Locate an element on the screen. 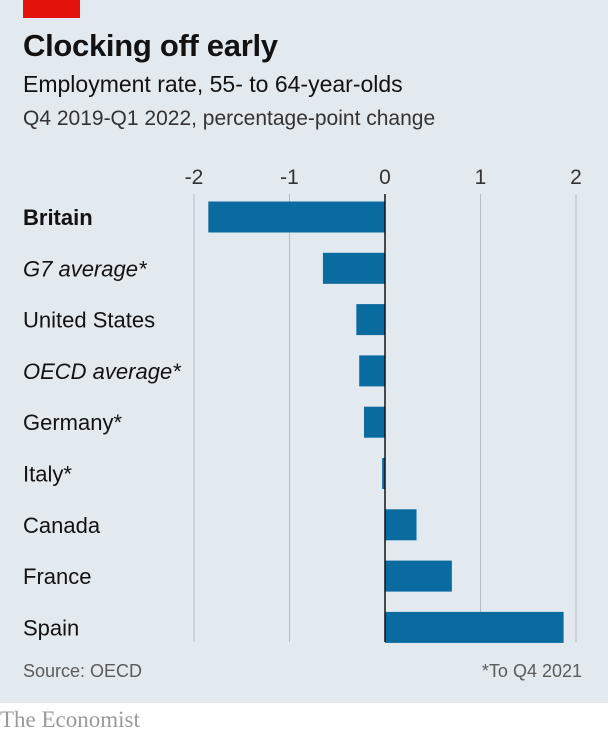 Image resolution: width=608 pixels, height=739 pixels. category-label: Germany* is located at coordinates (72, 422).